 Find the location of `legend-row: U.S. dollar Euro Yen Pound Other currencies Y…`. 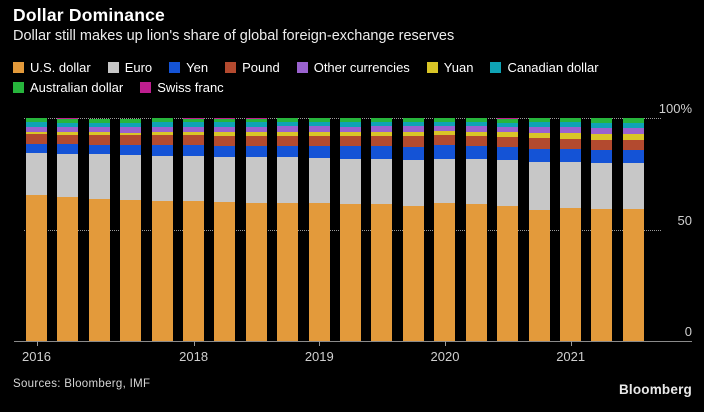

legend-row: U.S. dollar Euro Yen Pound Other currencies Y… is located at coordinates (314, 67).